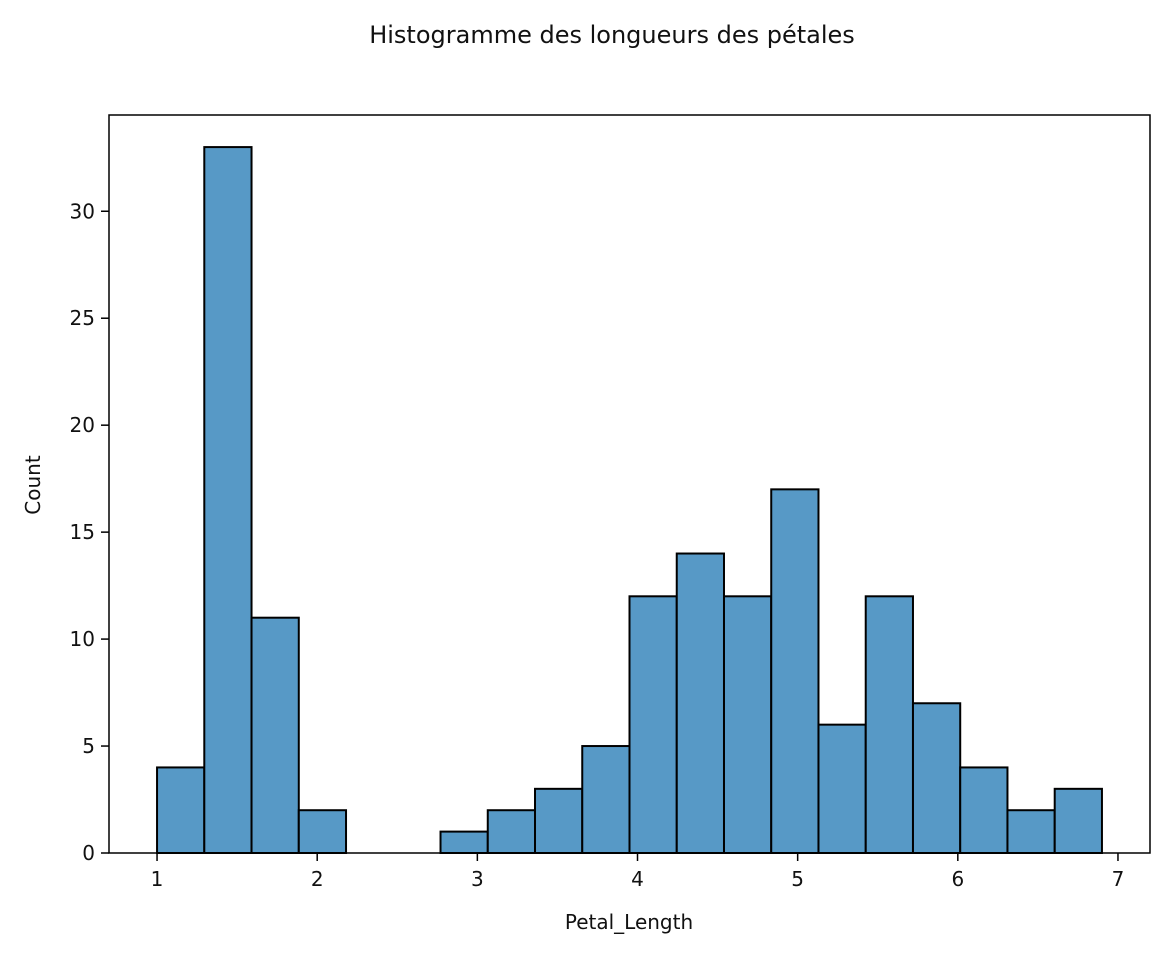 The height and width of the screenshot is (954, 1169). Describe the element at coordinates (629, 922) in the screenshot. I see `x-axis-label: Petal_Length` at that location.